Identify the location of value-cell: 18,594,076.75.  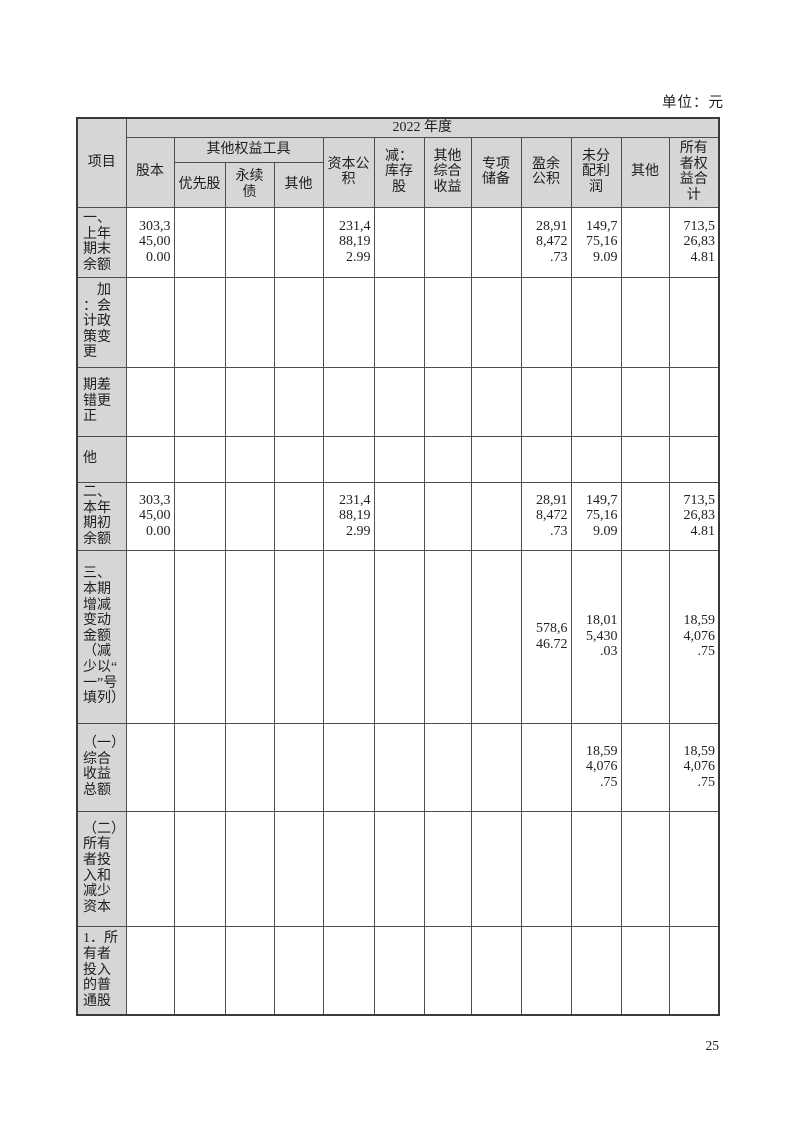
(694, 767).